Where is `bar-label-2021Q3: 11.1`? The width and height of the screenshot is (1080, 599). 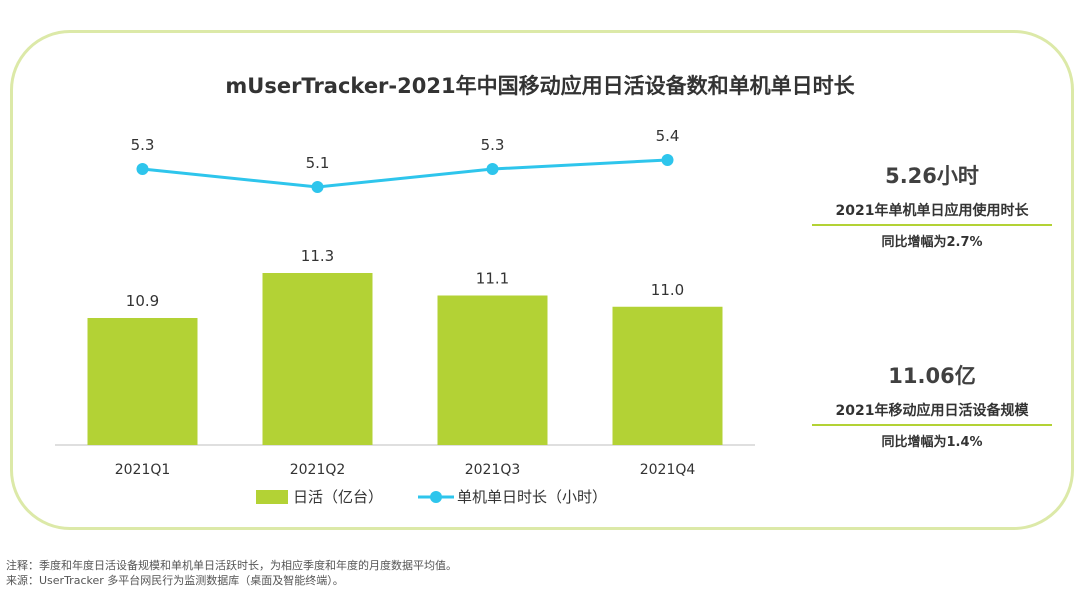
bar-label-2021Q3: 11.1 is located at coordinates (492, 279).